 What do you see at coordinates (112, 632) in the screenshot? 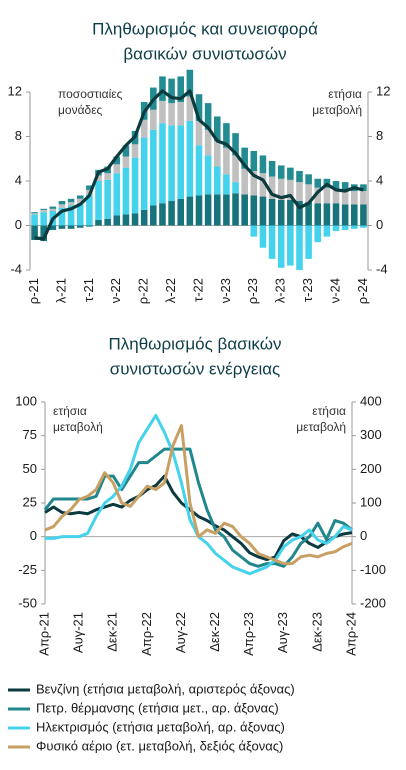
I see `x-tick-label: Δεκ-21` at bounding box center [112, 632].